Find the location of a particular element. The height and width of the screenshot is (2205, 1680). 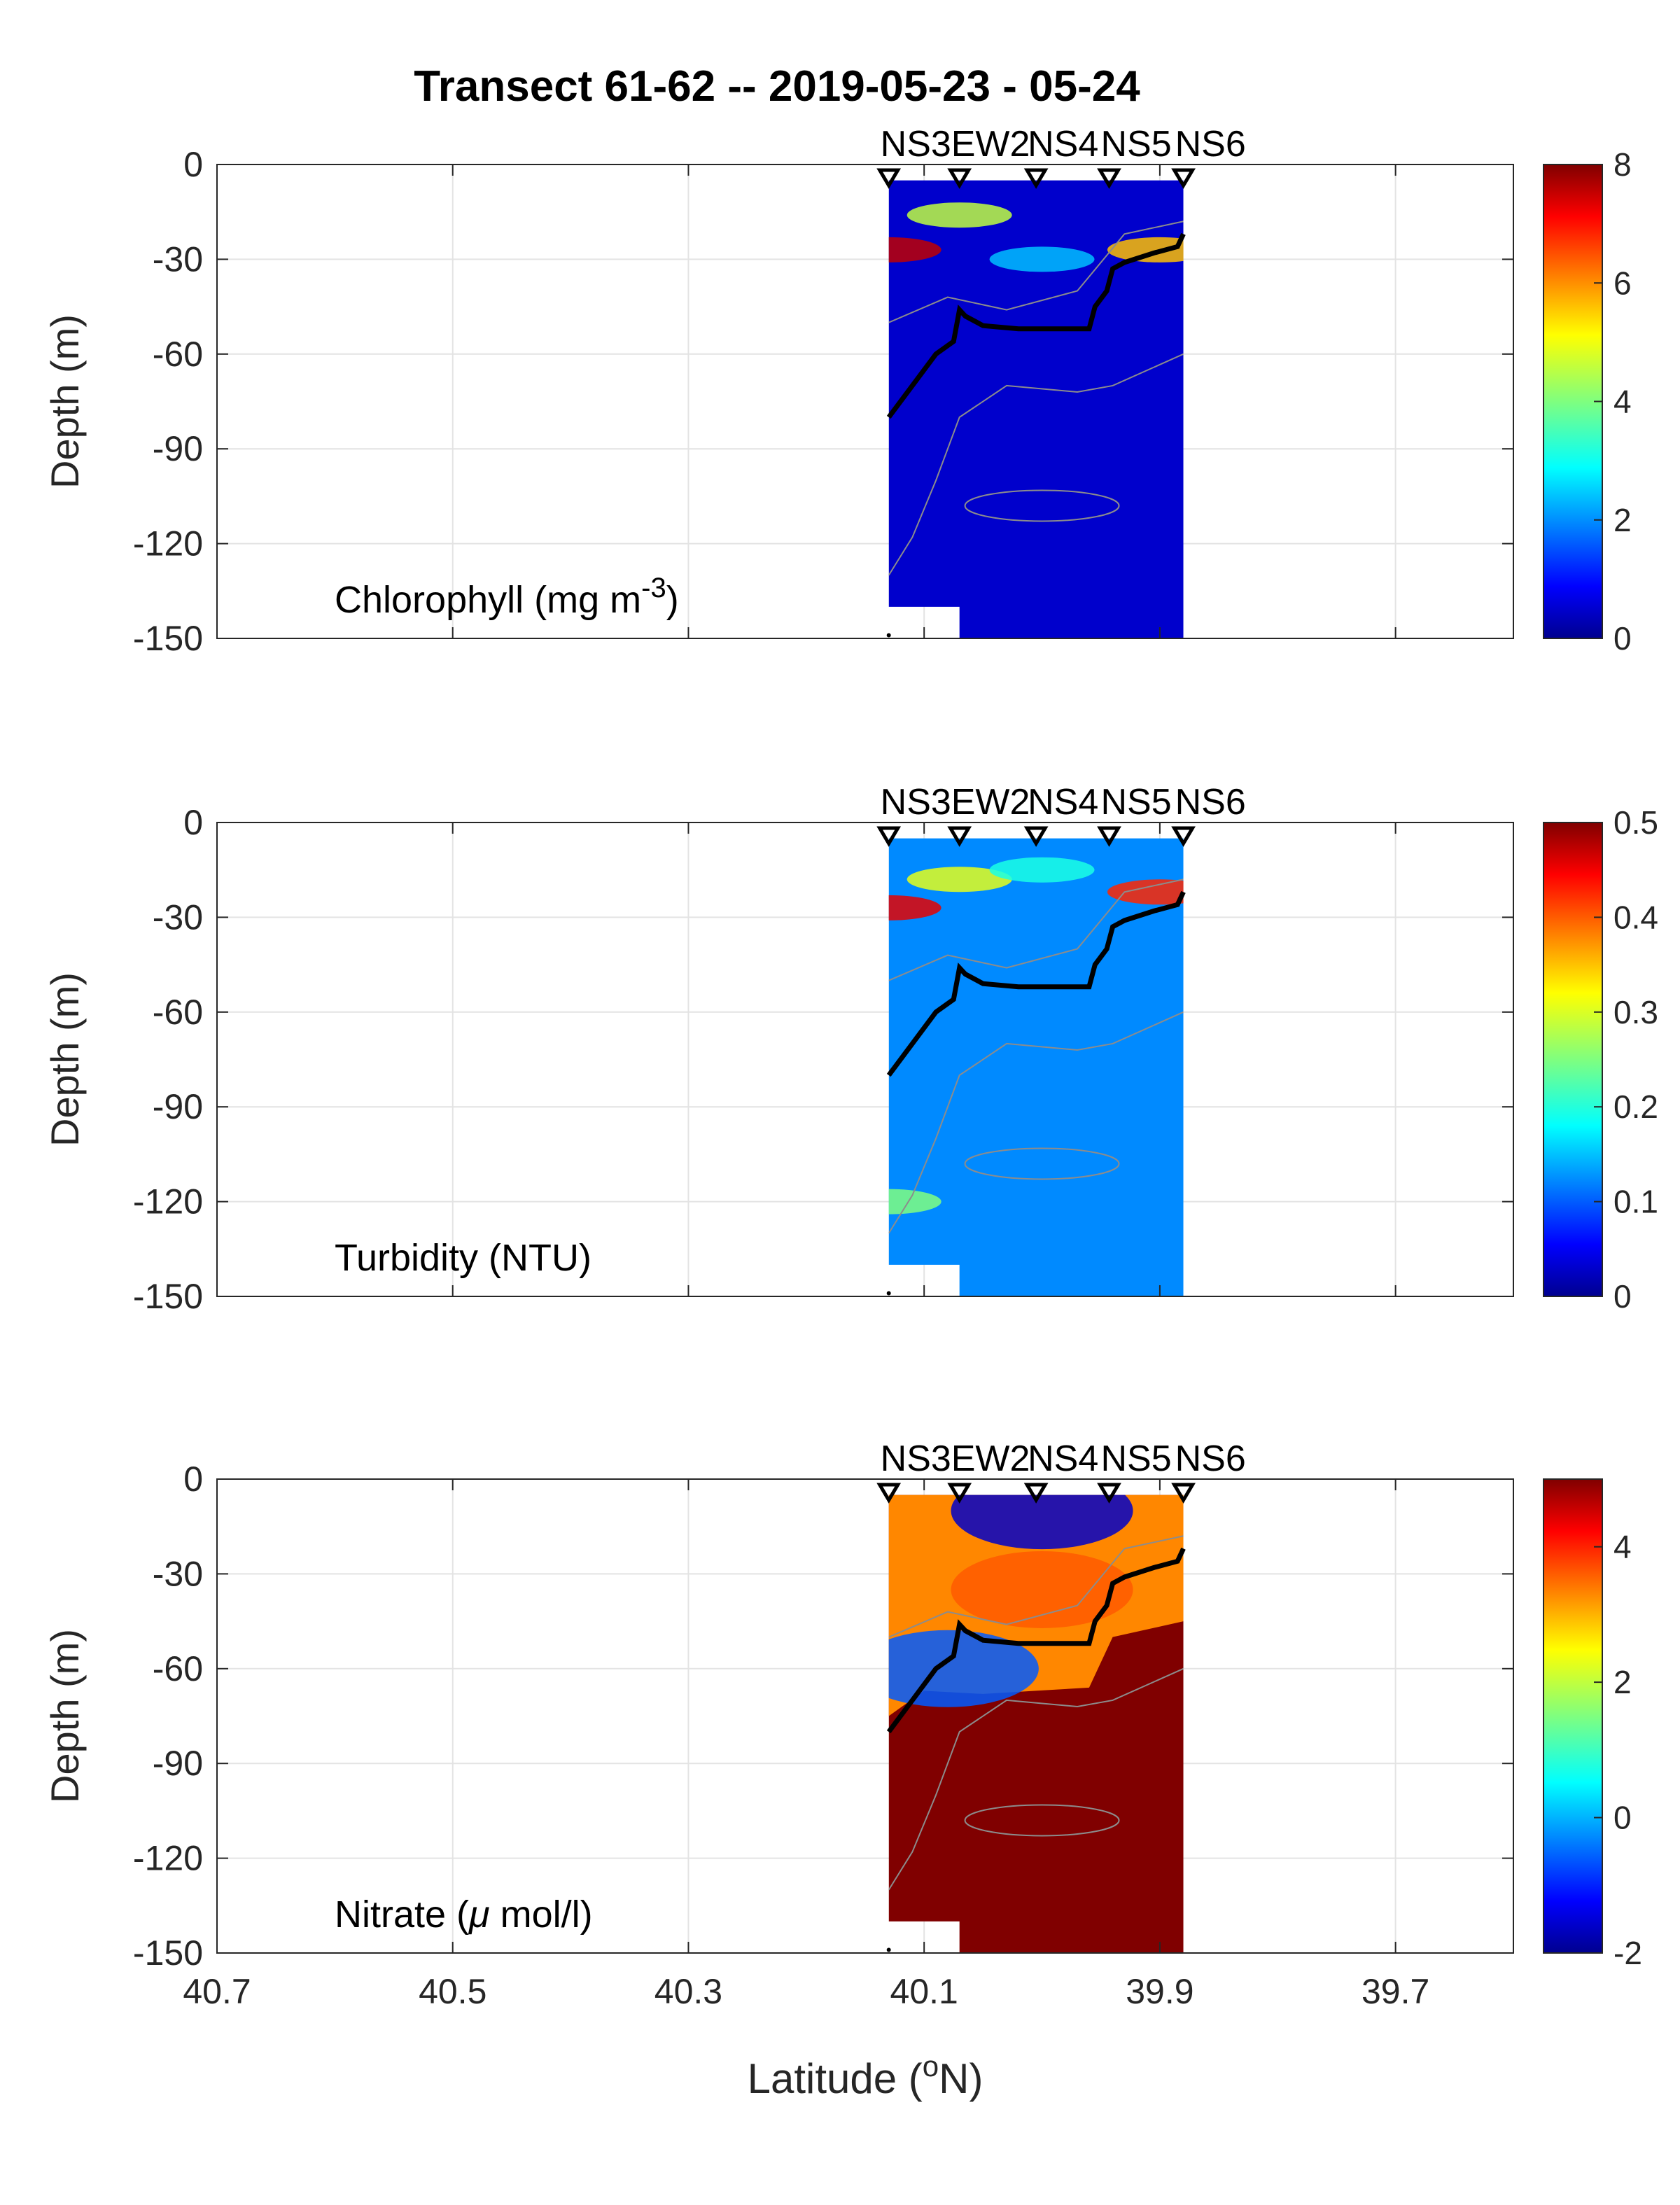

chart-title: Transect 61-62 -- 2019-05-23 - 05-24 is located at coordinates (777, 86).